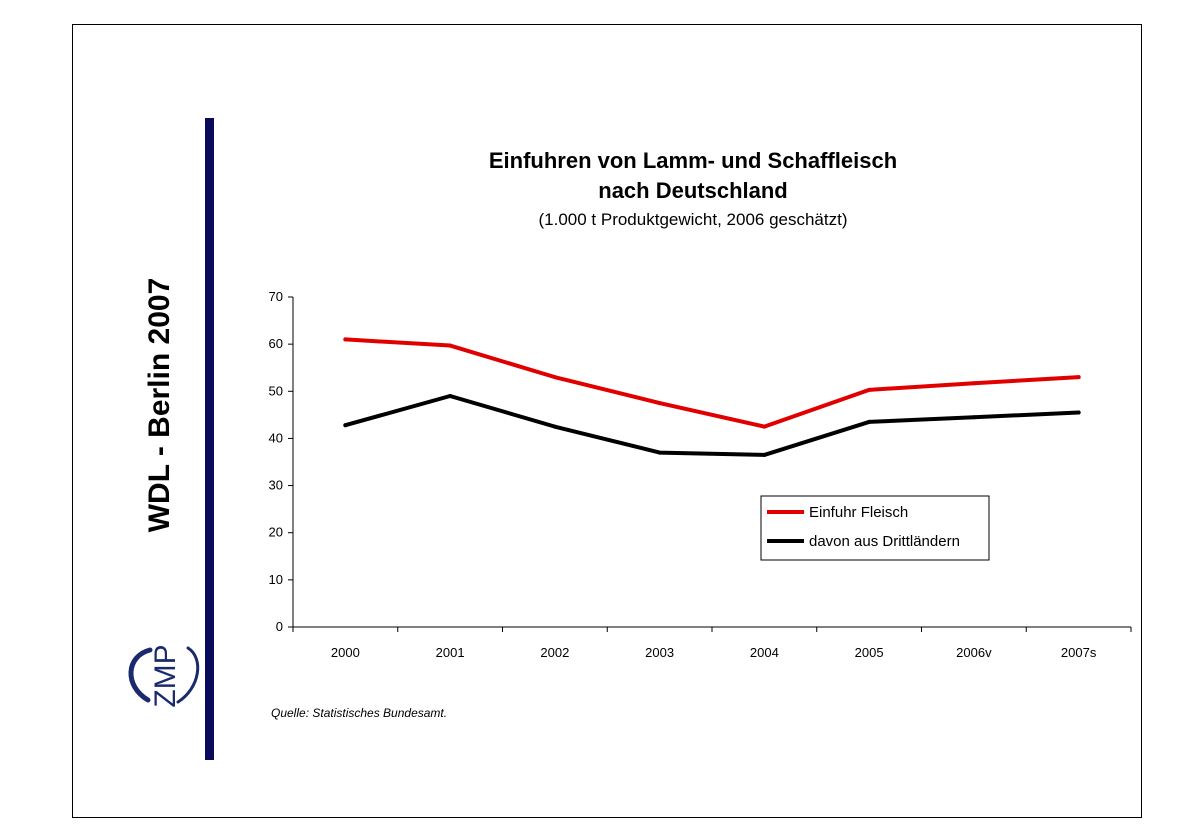 This screenshot has height=840, width=1188. I want to click on x-tick-label: 2002, so click(554, 652).